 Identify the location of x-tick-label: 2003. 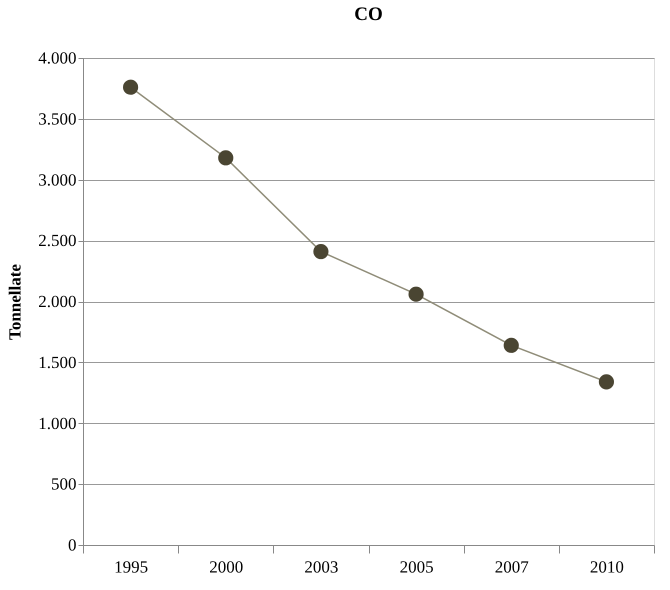
(321, 567).